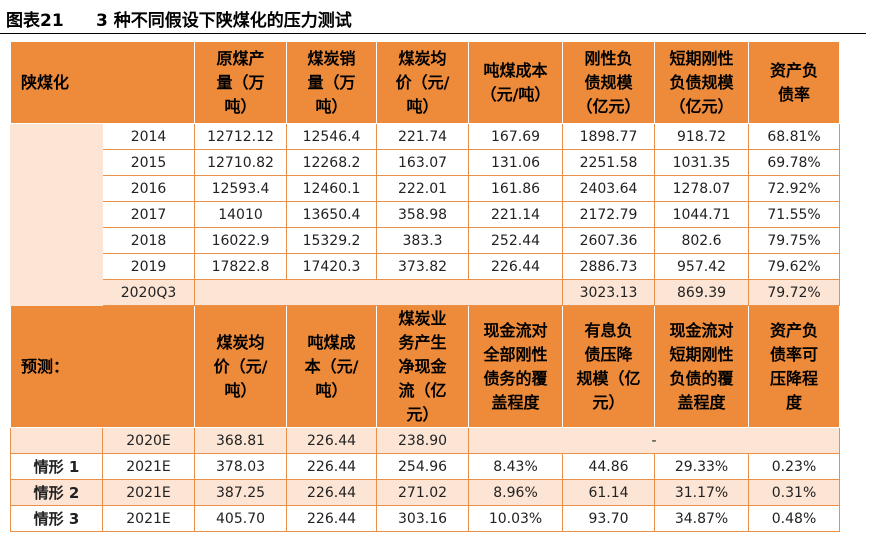 The image size is (875, 542). What do you see at coordinates (794, 162) in the screenshot?
I see `table-cell: 69.78%` at bounding box center [794, 162].